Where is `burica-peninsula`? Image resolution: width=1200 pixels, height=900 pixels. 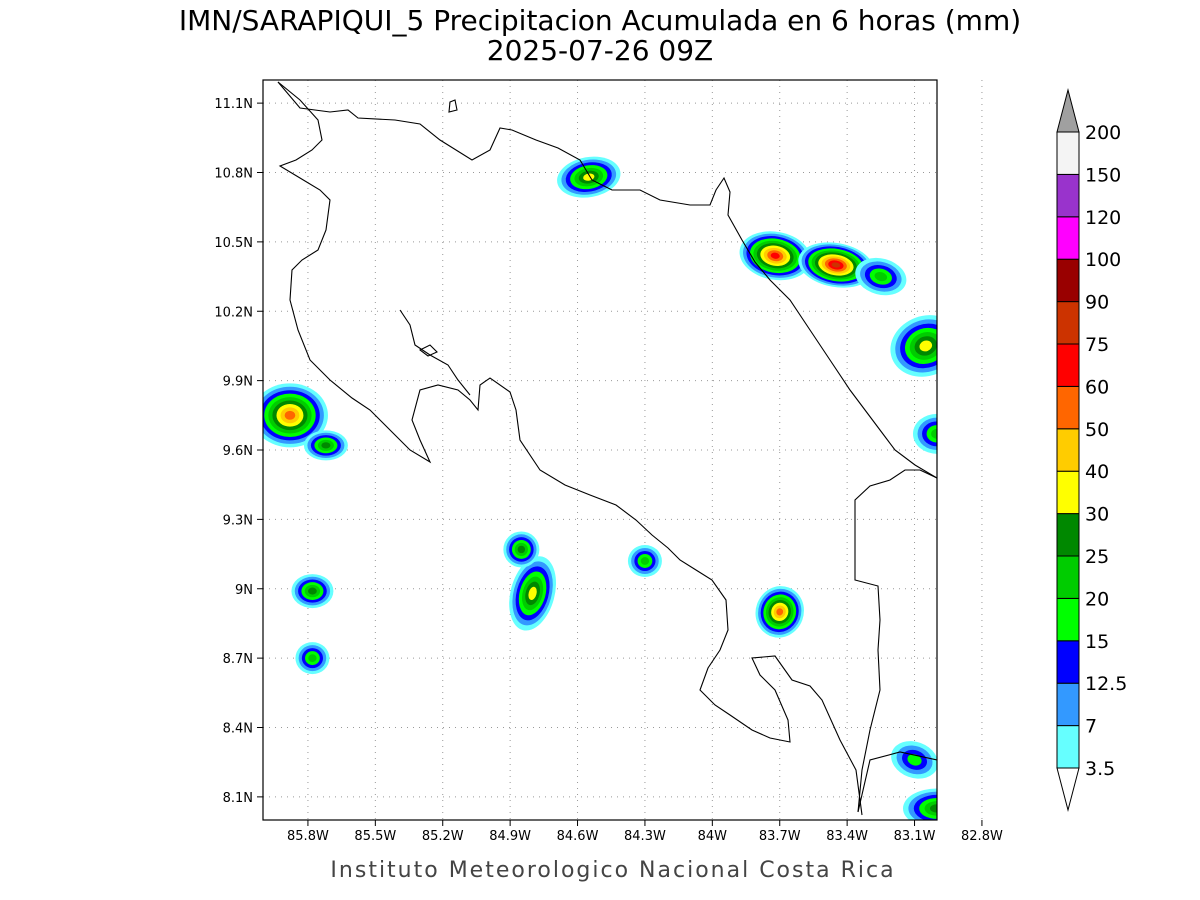
burica-peninsula is located at coordinates (897, 782).